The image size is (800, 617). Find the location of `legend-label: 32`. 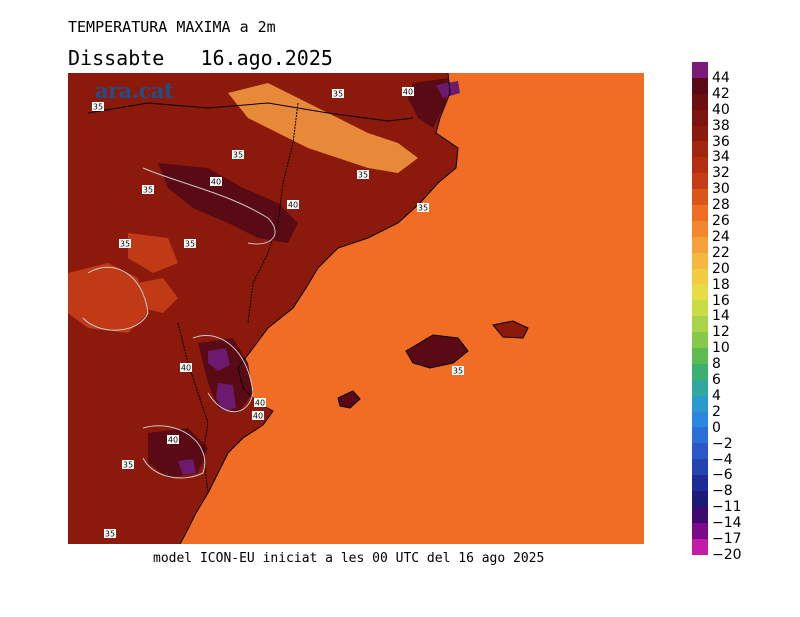

legend-label: 32 is located at coordinates (721, 173).